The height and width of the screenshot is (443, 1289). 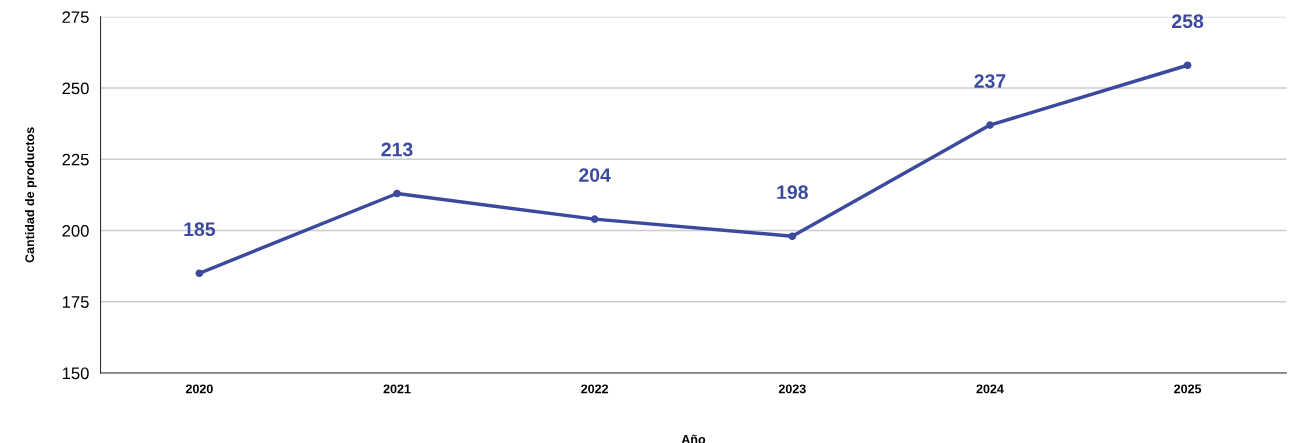 I want to click on x-tick-label: 2025, so click(x=1188, y=389).